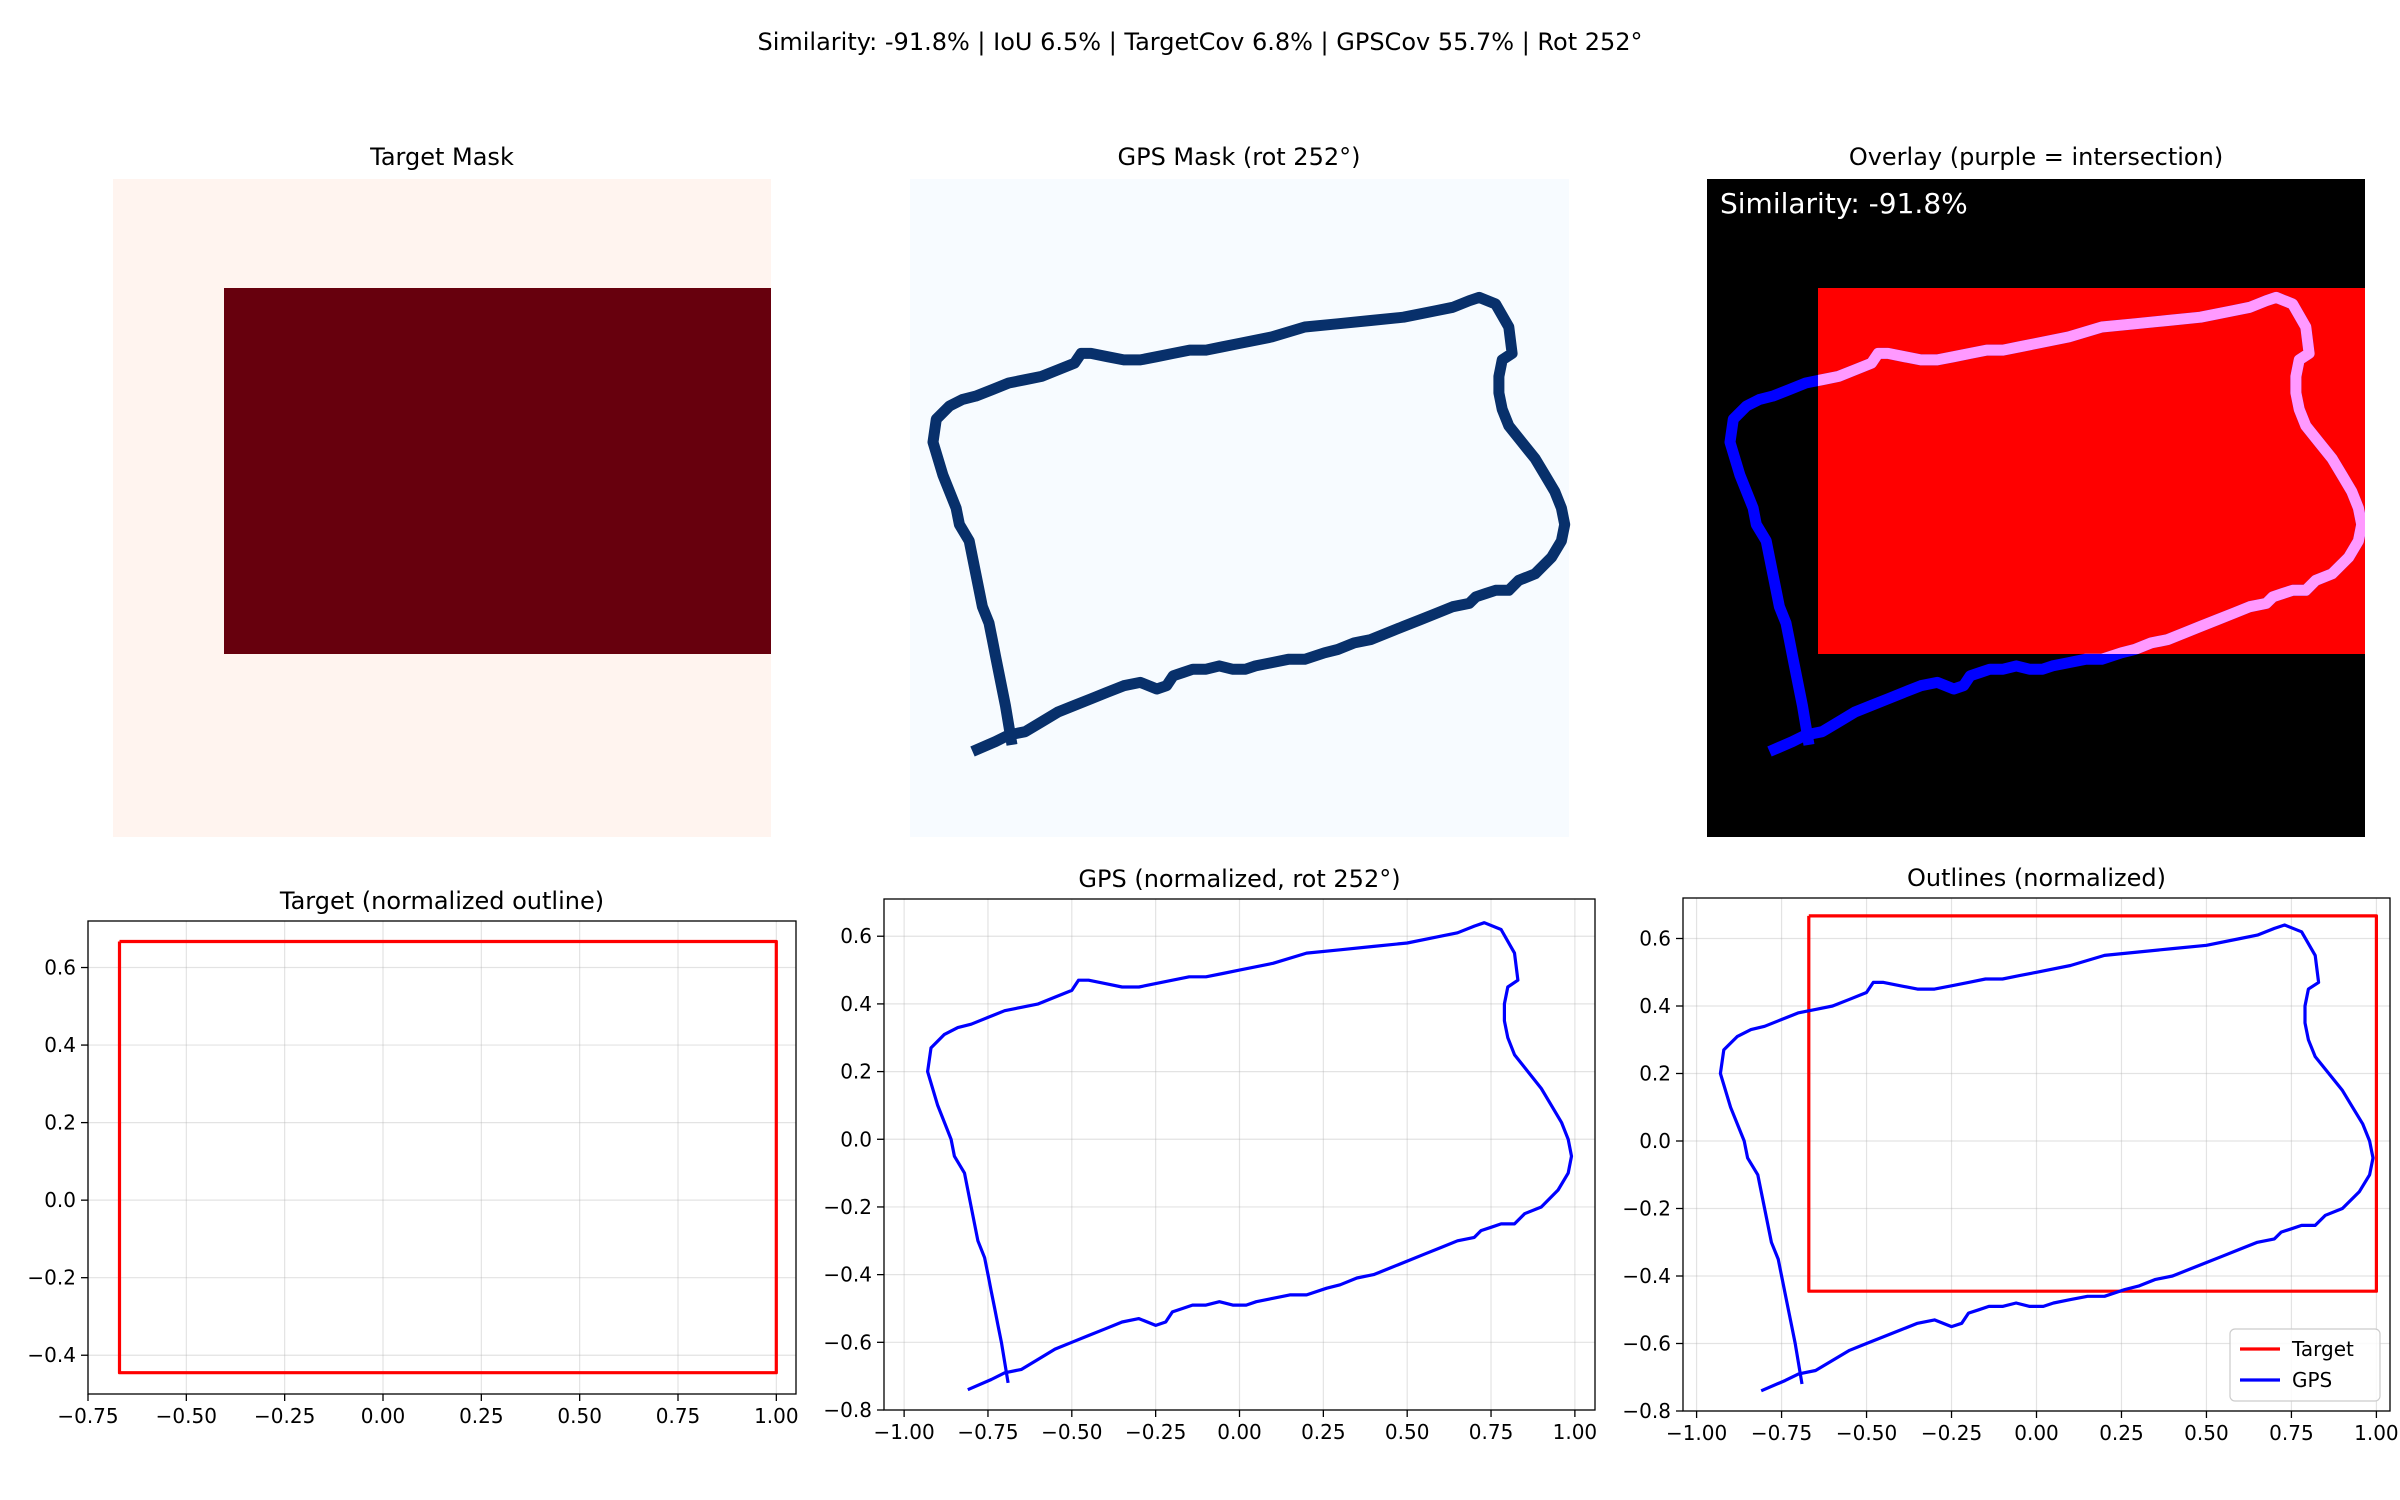 The image size is (2400, 1500). What do you see at coordinates (441, 157) in the screenshot?
I see `target-mask-title: Target Mask` at bounding box center [441, 157].